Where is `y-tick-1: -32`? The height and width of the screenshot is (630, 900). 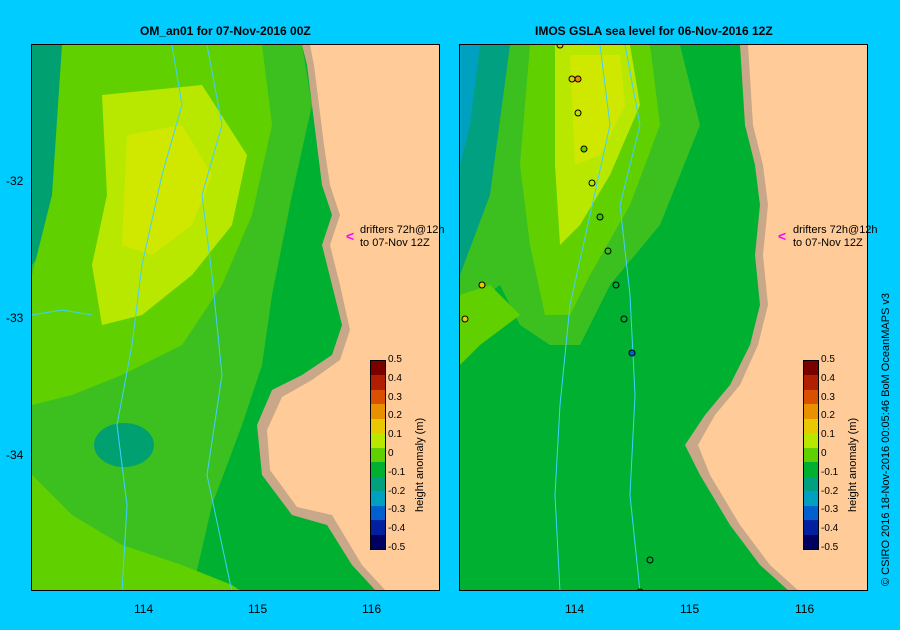
y-tick-1: -32 is located at coordinates (15, 181).